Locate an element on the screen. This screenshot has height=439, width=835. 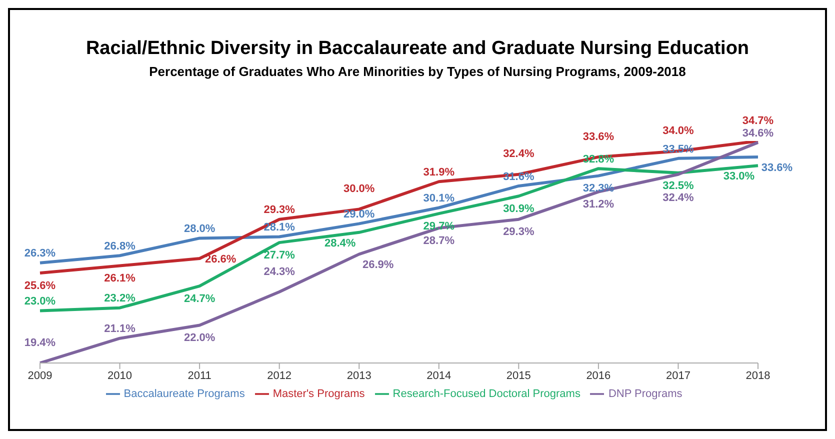
x-tick-label: 2016 is located at coordinates (598, 376).